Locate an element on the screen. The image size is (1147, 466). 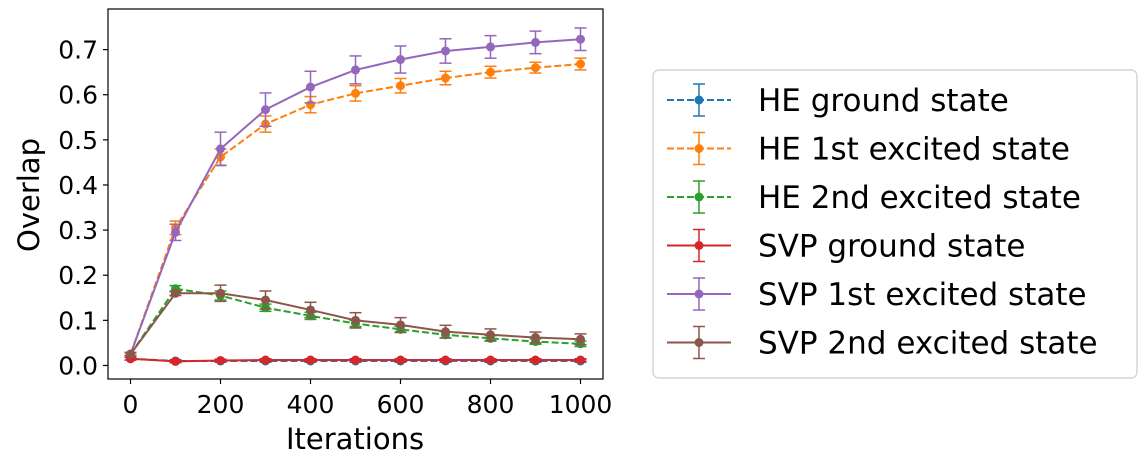
legend-item-2: HE 2nd excited state is located at coordinates (874, 198).